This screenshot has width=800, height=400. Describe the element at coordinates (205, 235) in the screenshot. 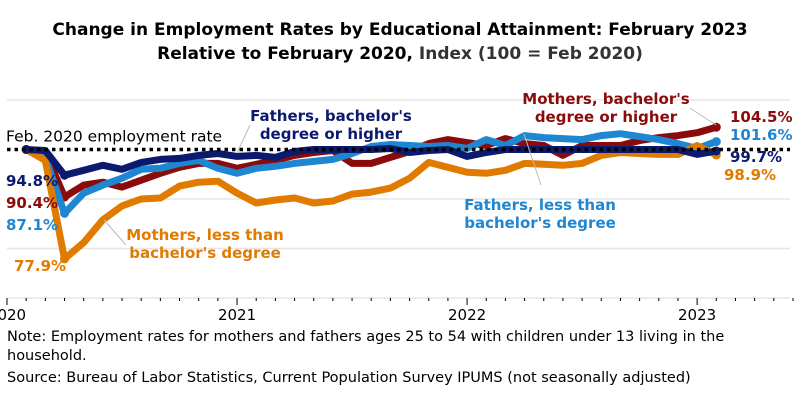

I see `series-name-line1: Mothers, less than` at that location.